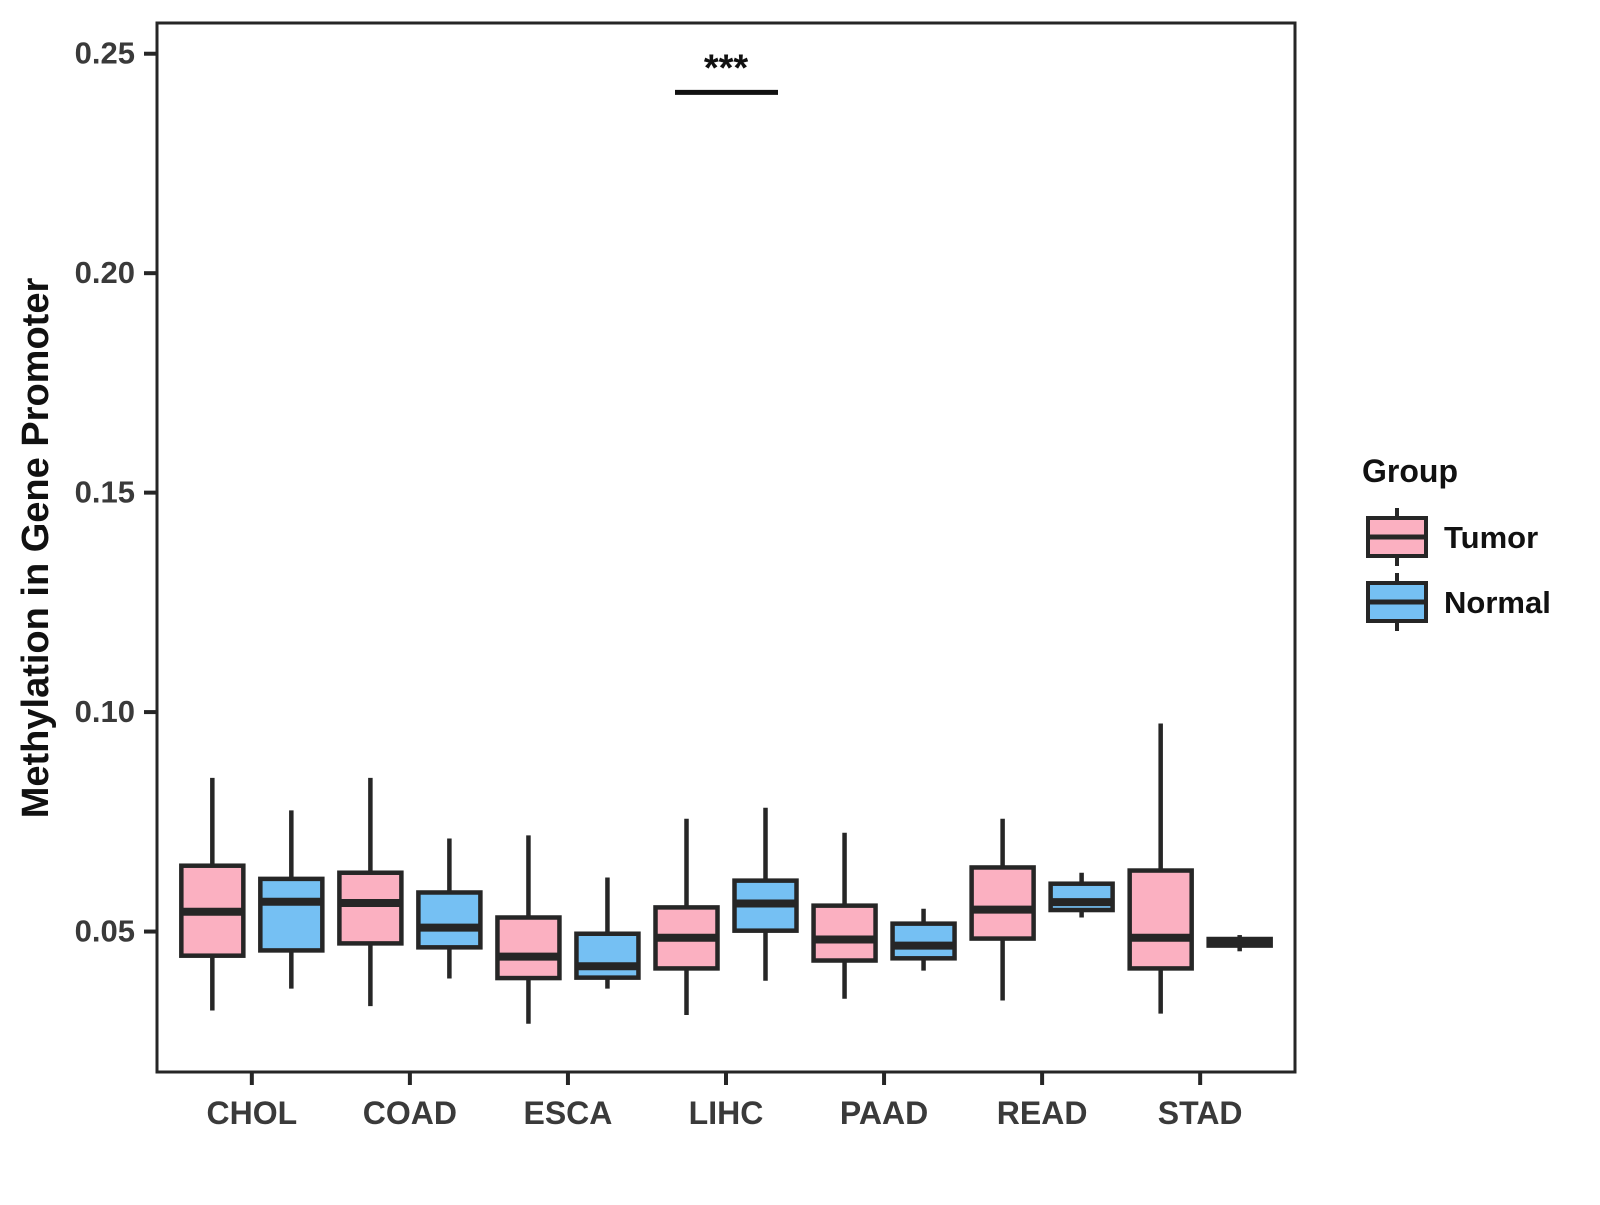 This screenshot has width=1600, height=1205. I want to click on legend-item-label-normal: Normal, so click(1497, 602).